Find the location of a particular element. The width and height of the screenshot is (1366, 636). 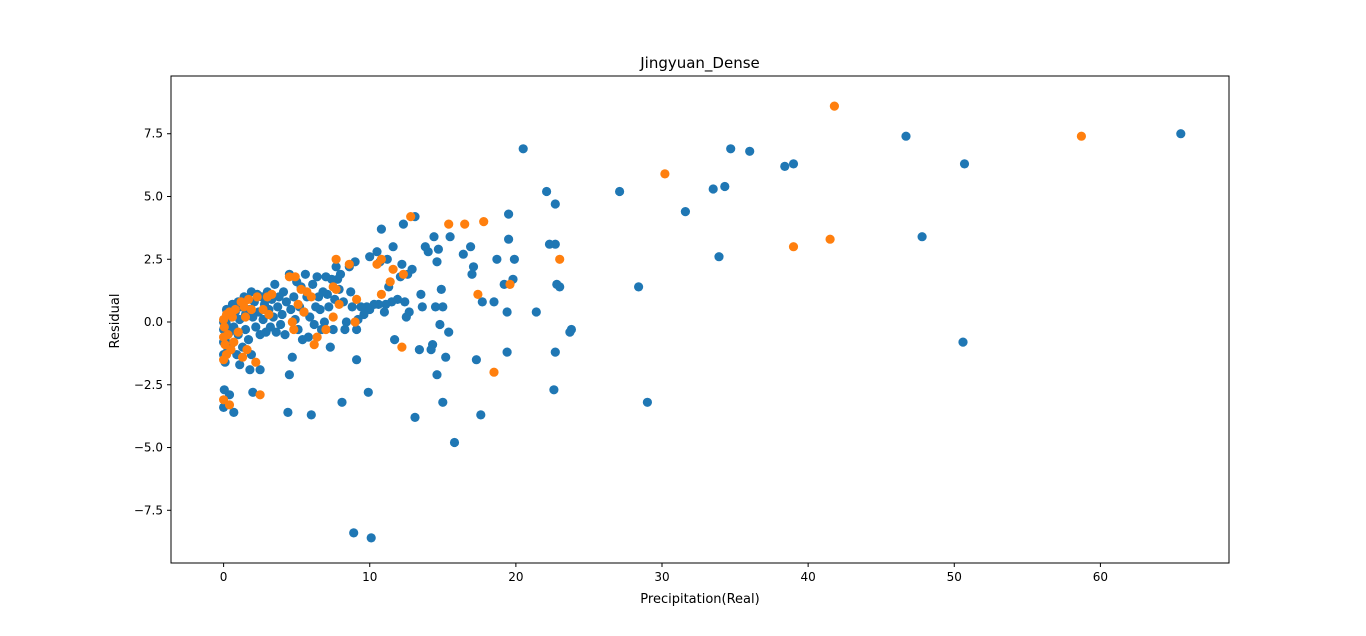

chart-title: Jingyuan_Dense is located at coordinates (699, 63).